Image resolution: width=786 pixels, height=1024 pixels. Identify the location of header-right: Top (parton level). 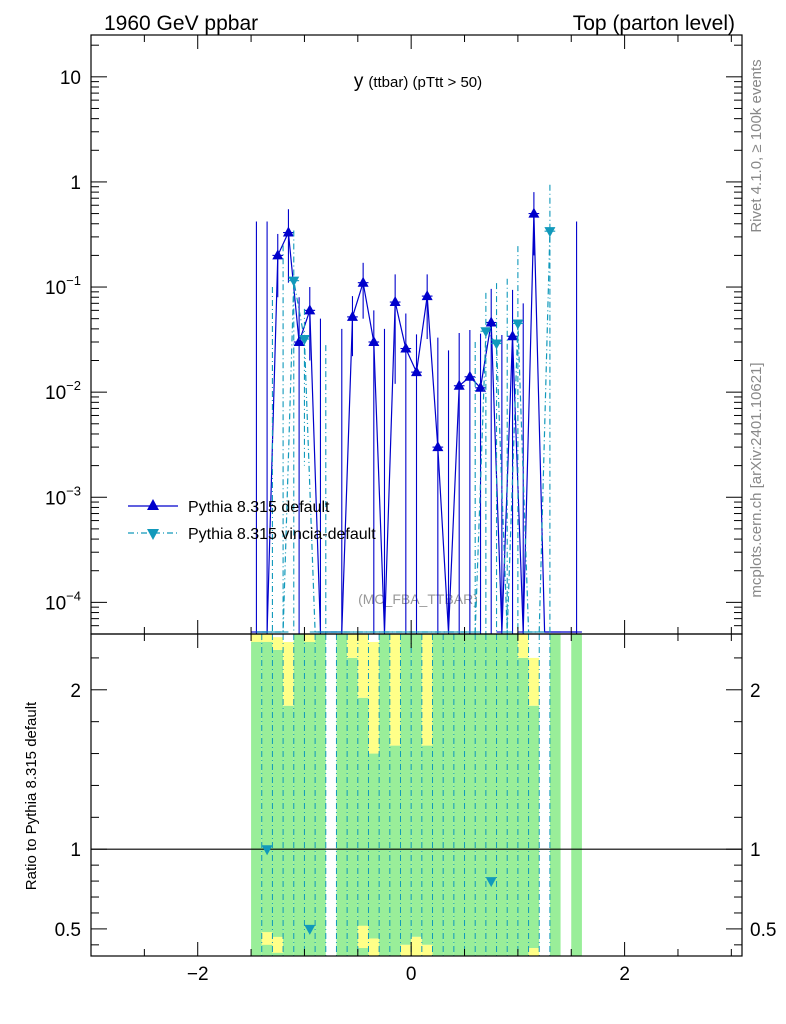
(654, 23).